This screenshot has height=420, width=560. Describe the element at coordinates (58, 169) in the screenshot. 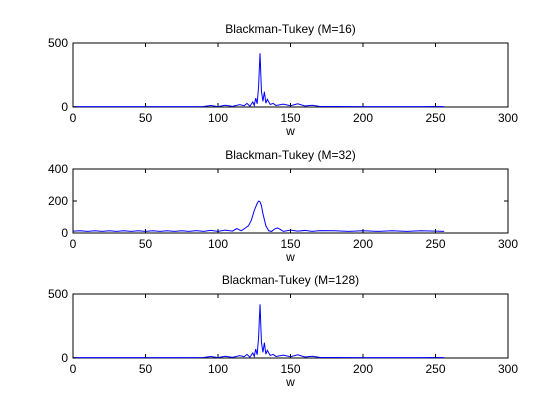

I see `y-tick-label: 400` at that location.